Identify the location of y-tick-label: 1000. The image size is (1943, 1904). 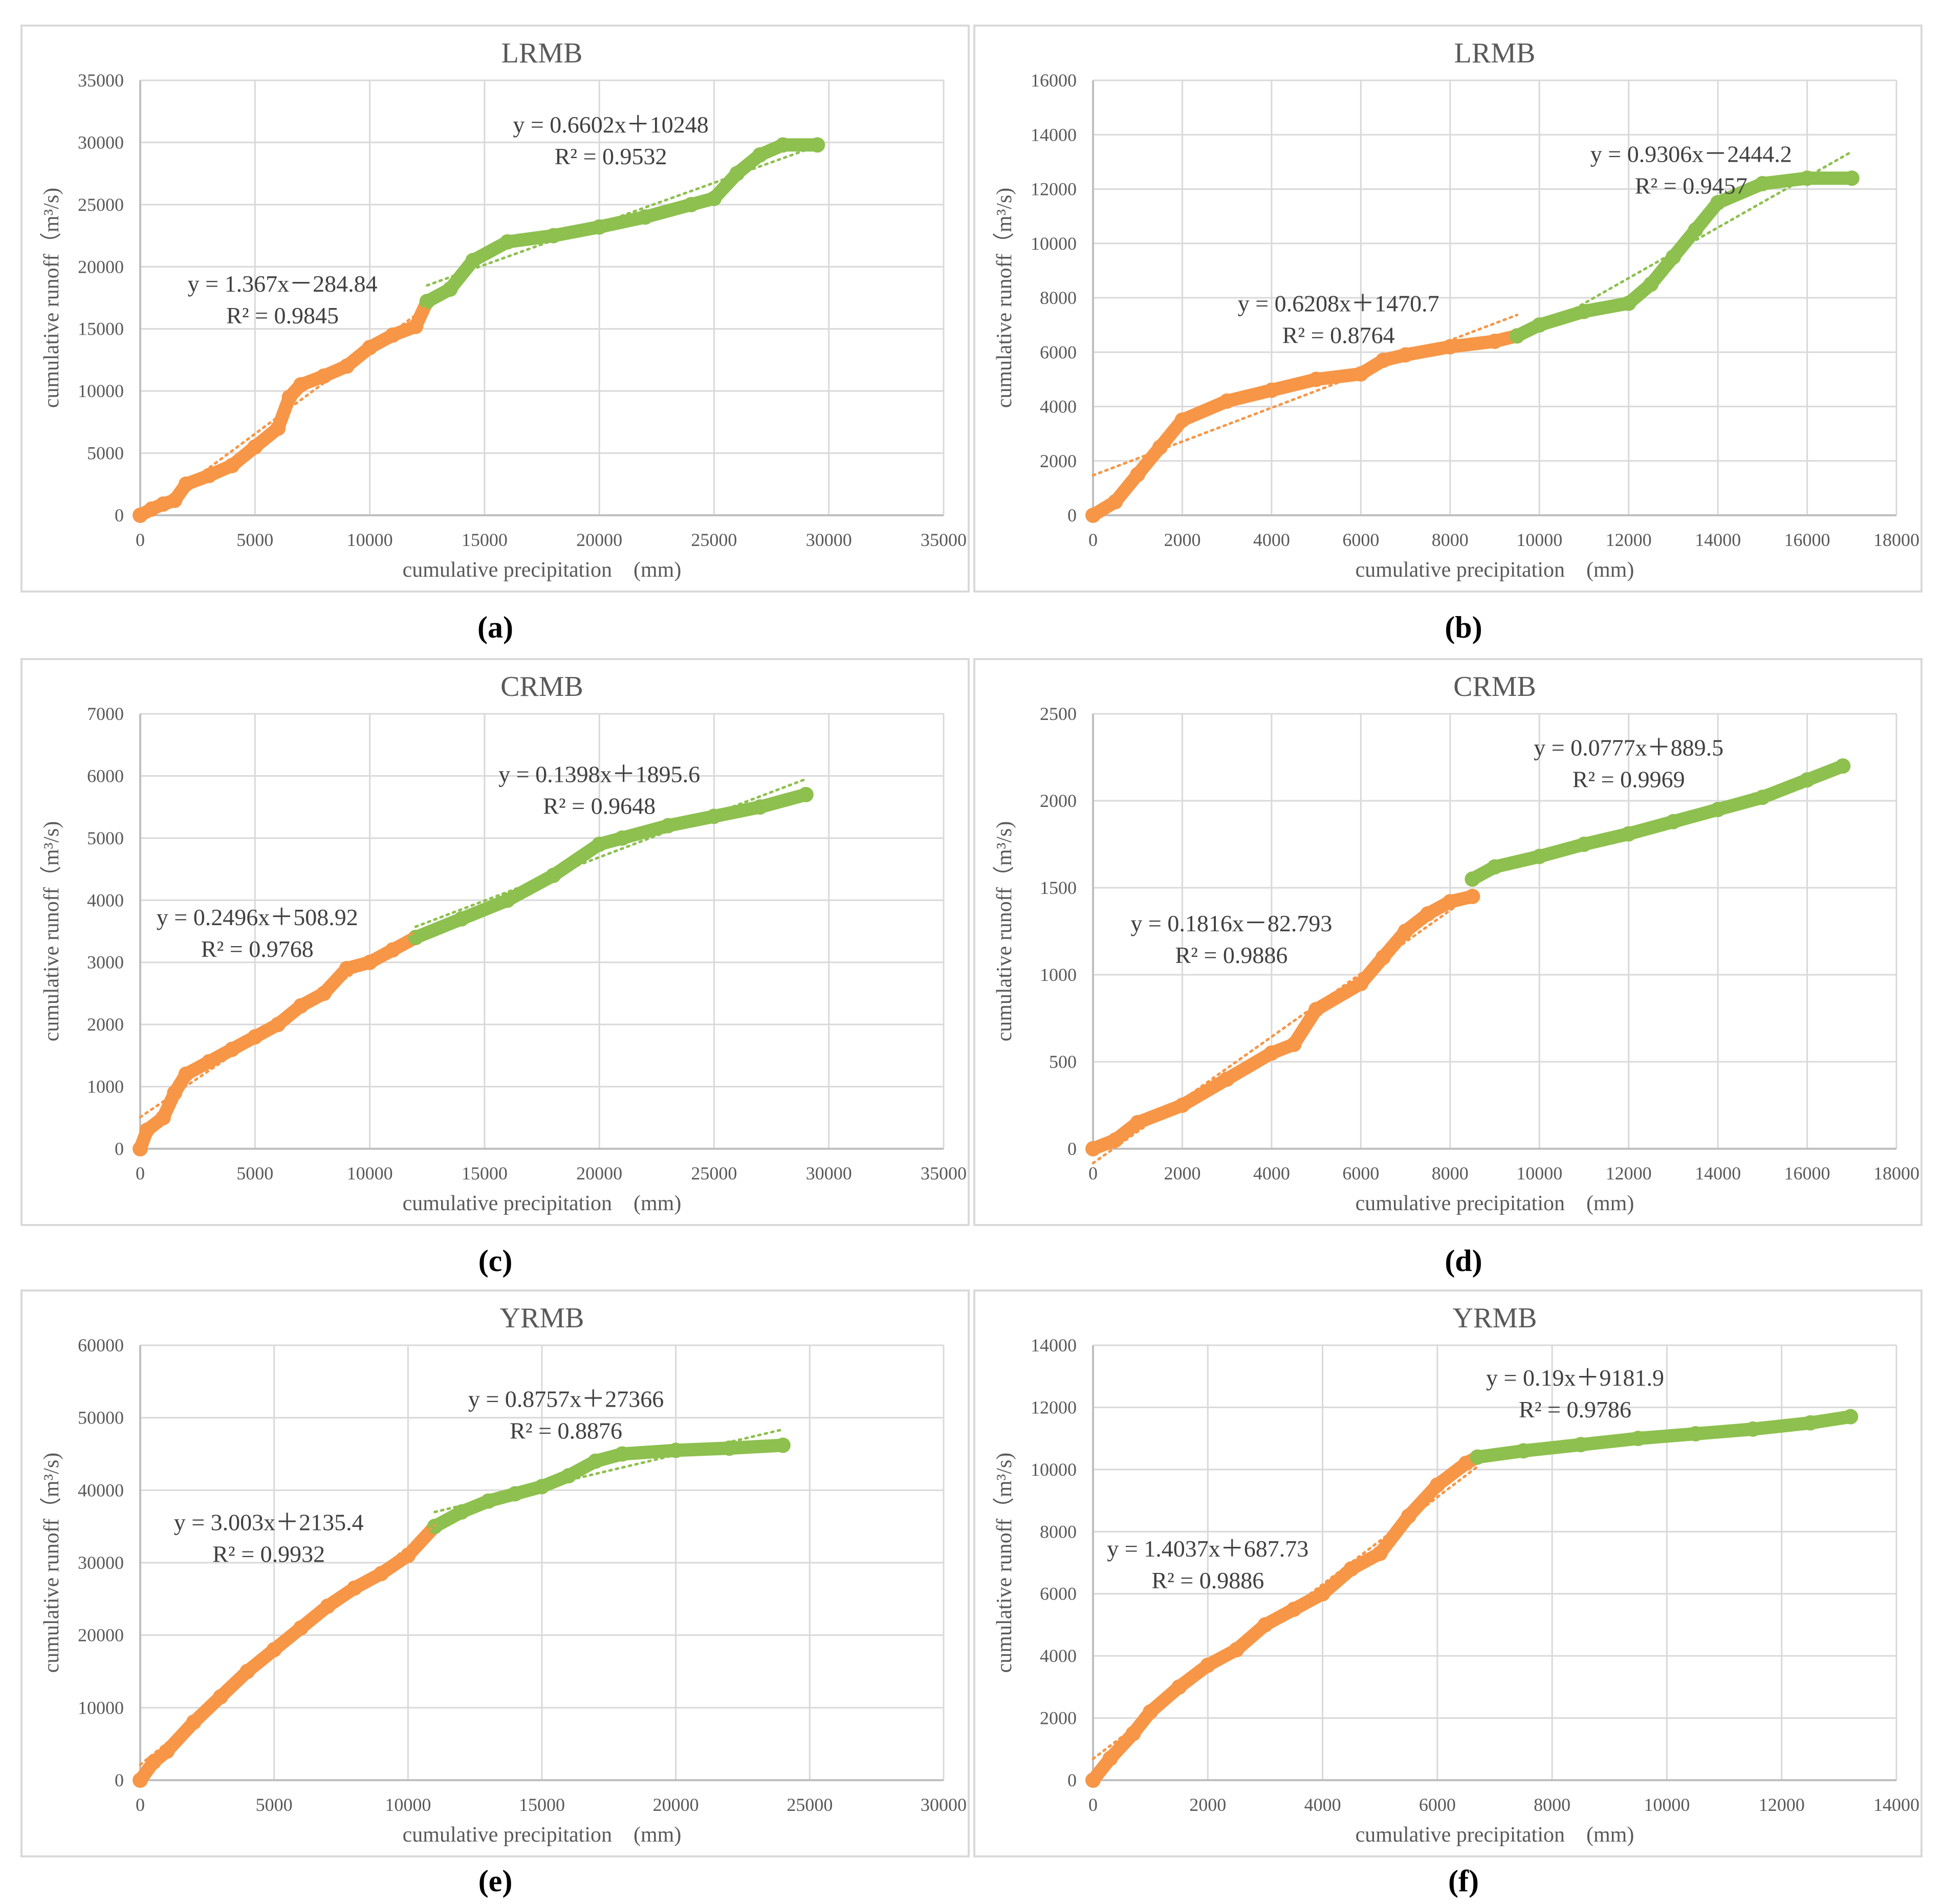
(1058, 975).